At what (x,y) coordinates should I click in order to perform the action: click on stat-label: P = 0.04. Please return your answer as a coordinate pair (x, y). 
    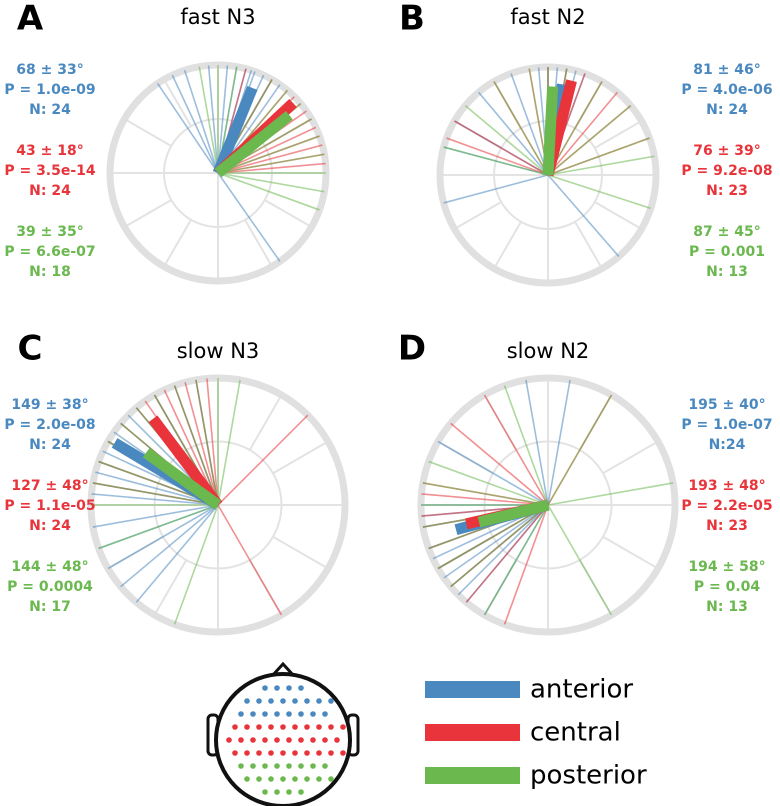
    Looking at the image, I should click on (727, 587).